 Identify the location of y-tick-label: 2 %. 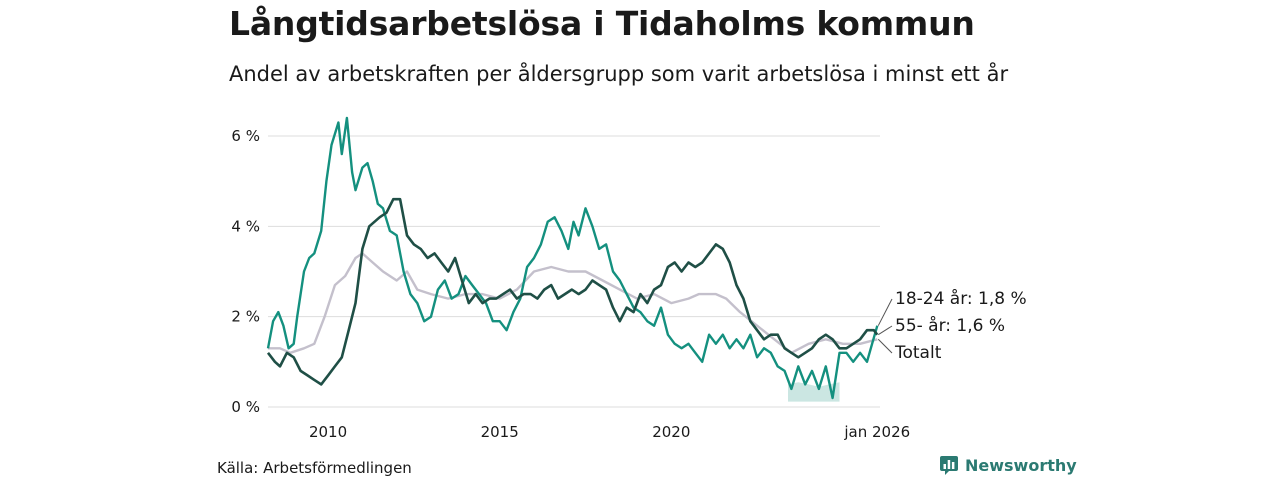
(245, 317).